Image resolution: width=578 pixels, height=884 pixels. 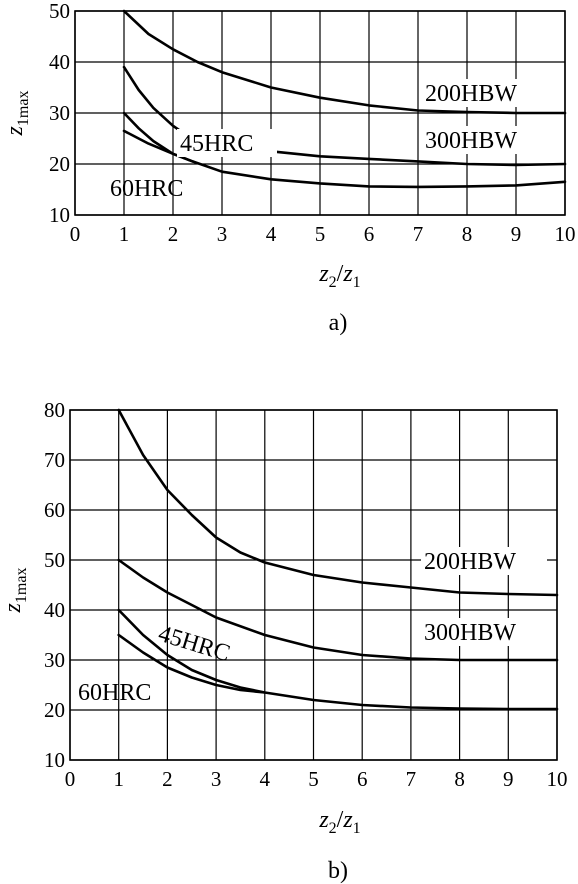 I want to click on y-tick-label-b: 70, so click(x=54, y=460).